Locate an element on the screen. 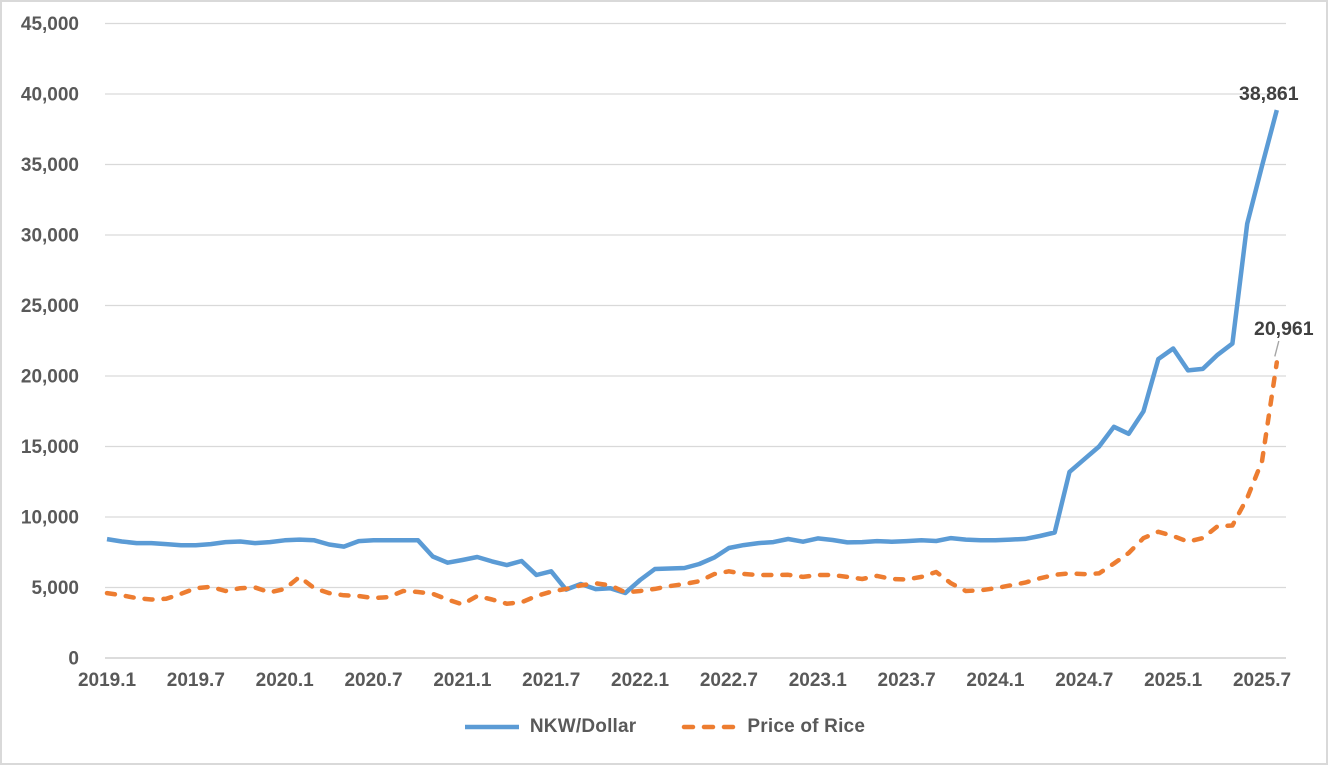 This screenshot has height=765, width=1328. x-tick-label: 2021.1 is located at coordinates (462, 680).